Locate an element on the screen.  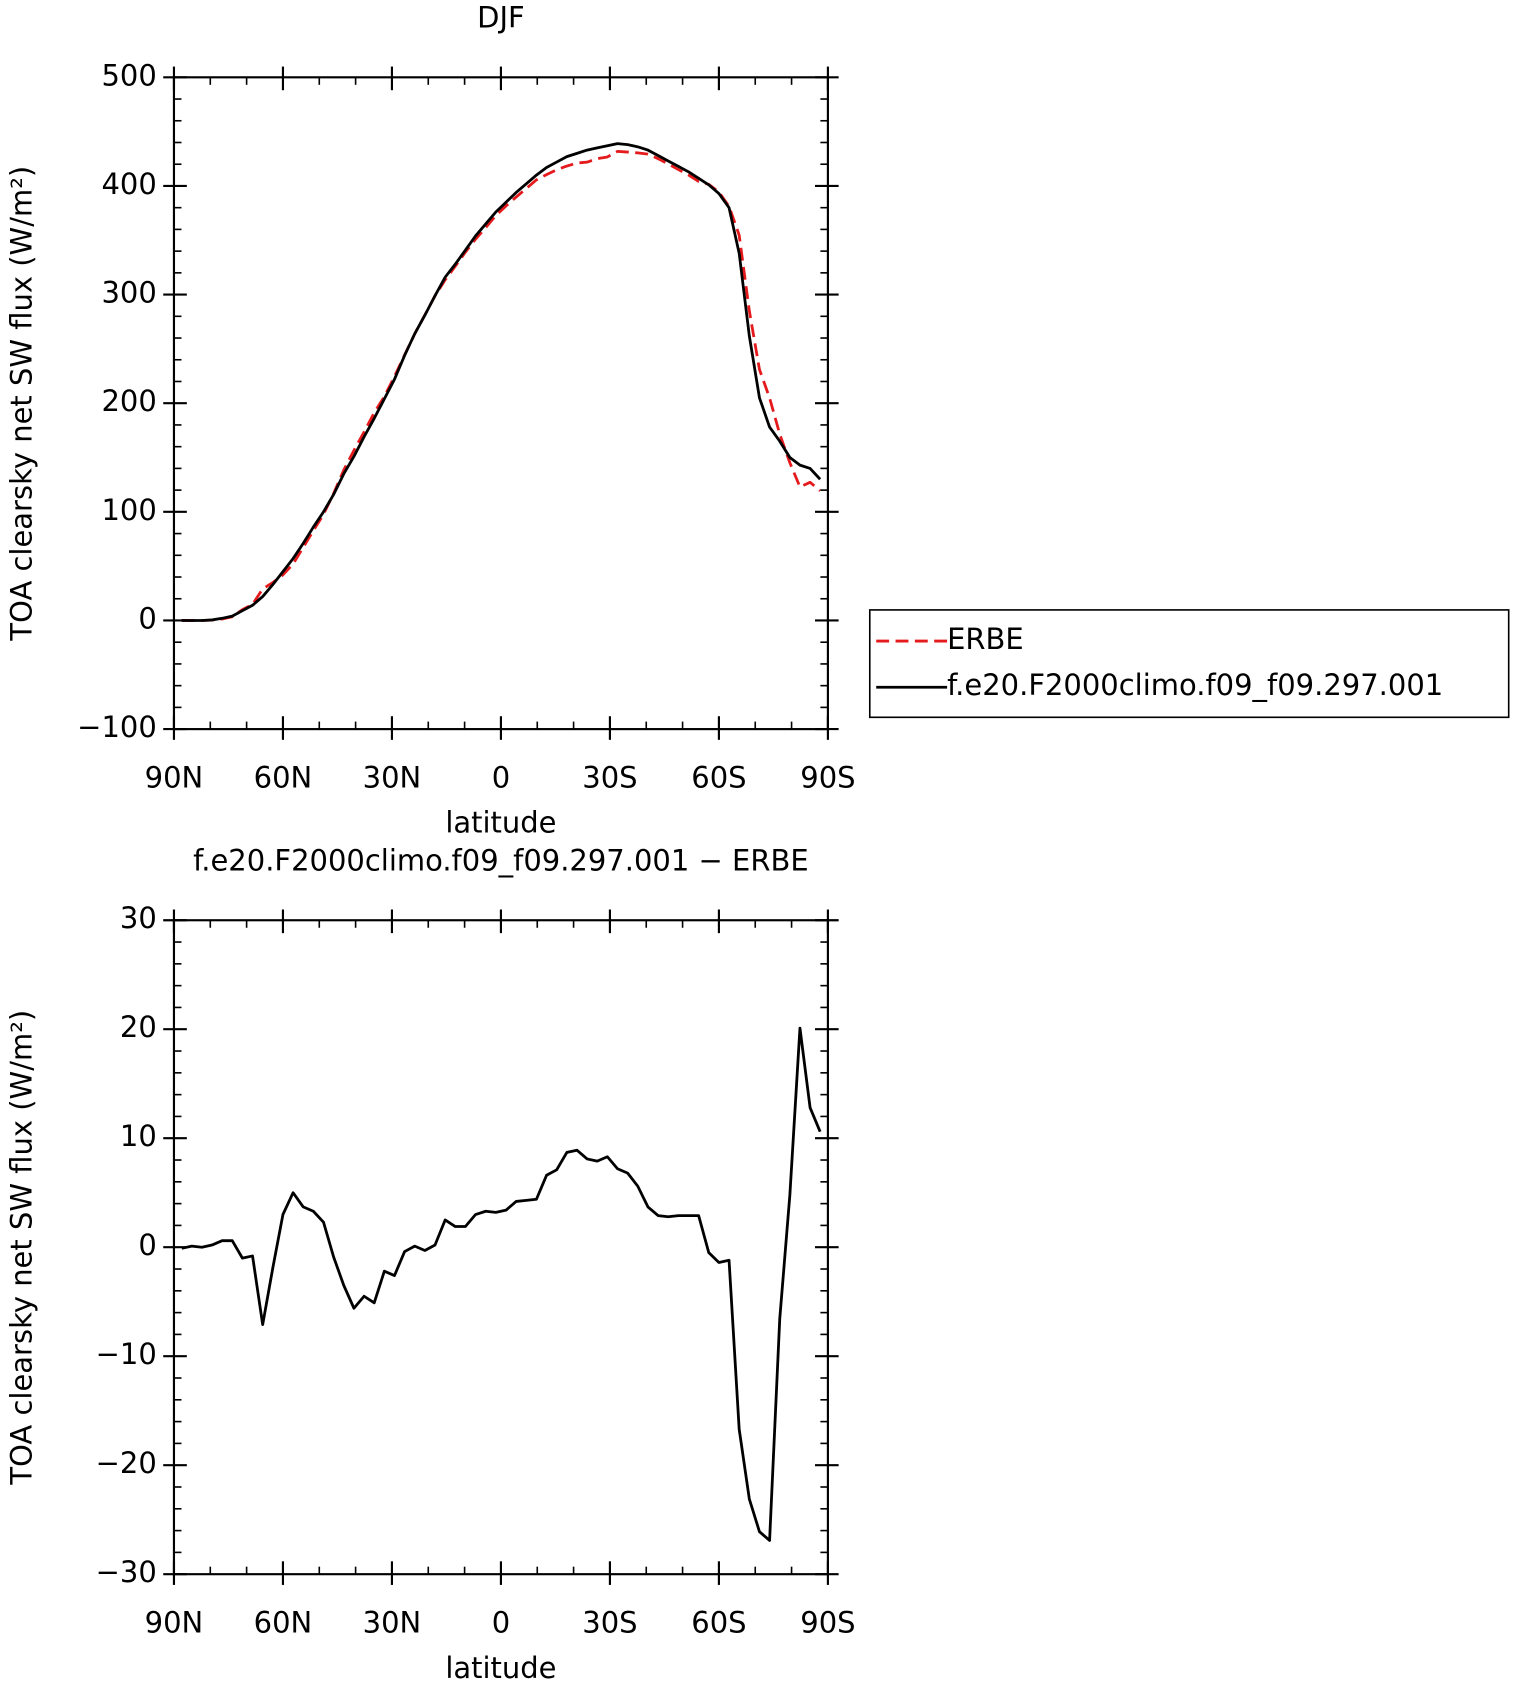
y-tick-label: 300 is located at coordinates (128, 293).